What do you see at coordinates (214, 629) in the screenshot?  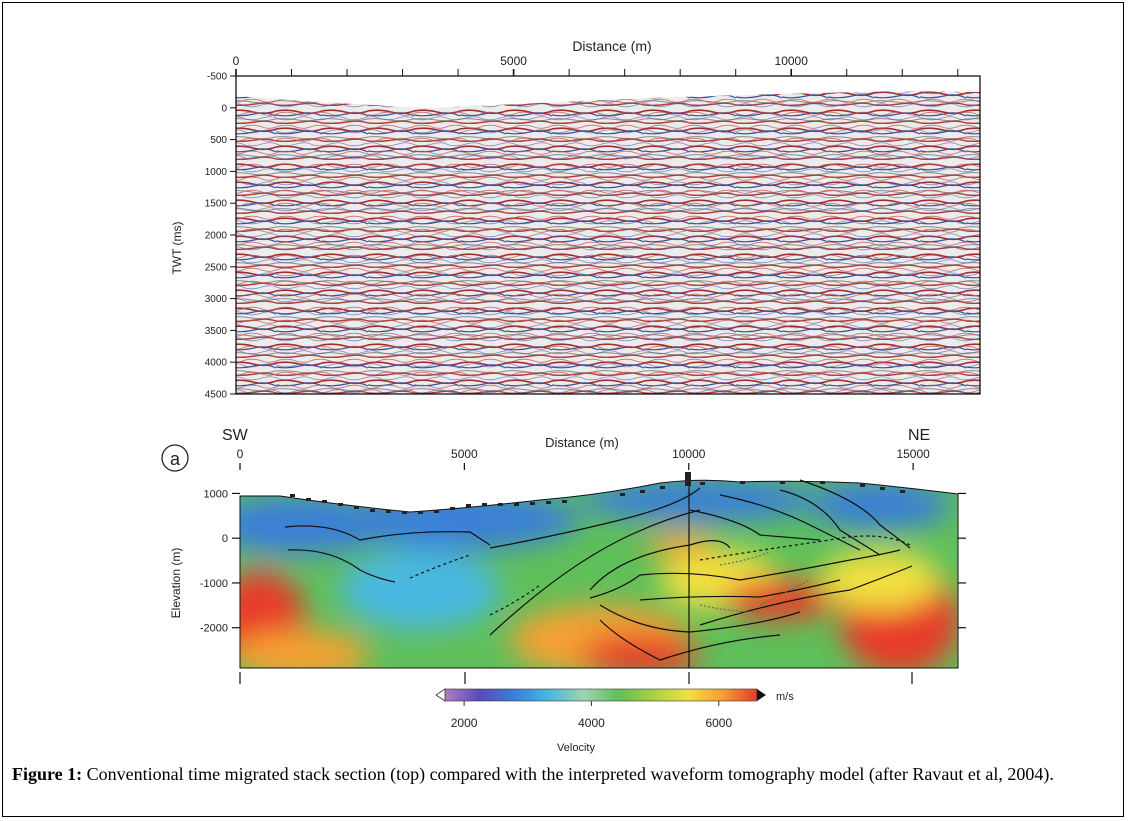 I see `bottom-y-tick-label: -2000` at bounding box center [214, 629].